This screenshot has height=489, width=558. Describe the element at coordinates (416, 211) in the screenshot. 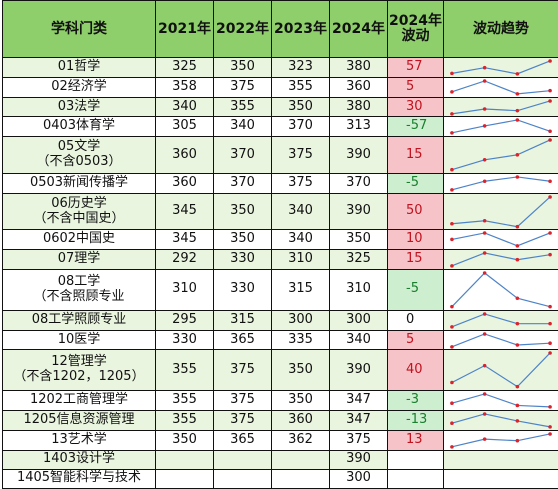

I see `delta-cell: 50` at that location.